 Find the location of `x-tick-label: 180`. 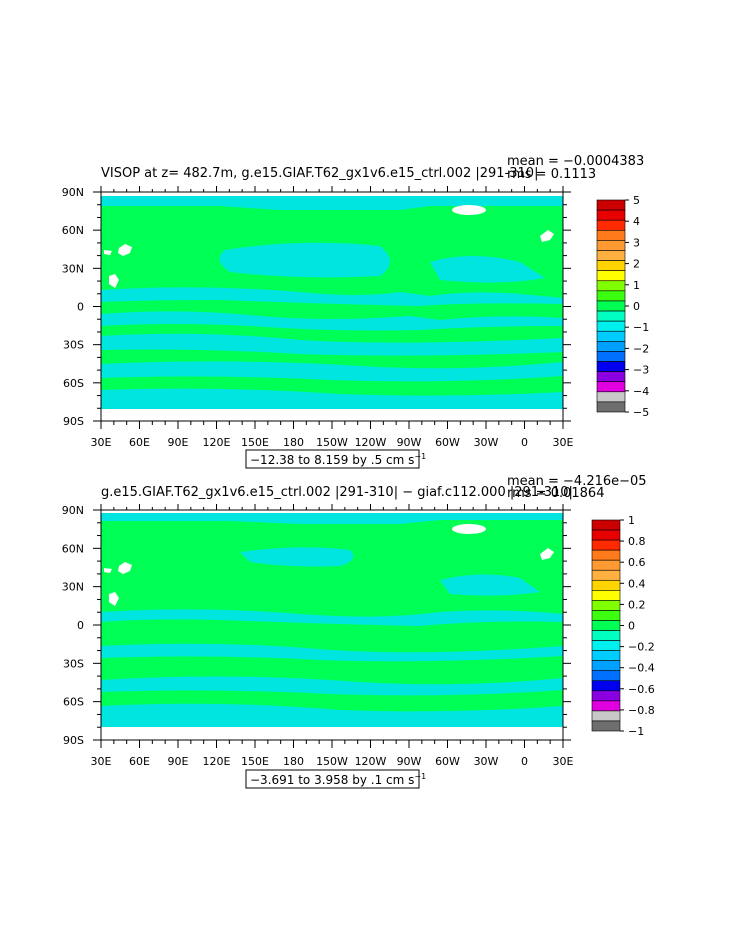

x-tick-label: 180 is located at coordinates (293, 442).